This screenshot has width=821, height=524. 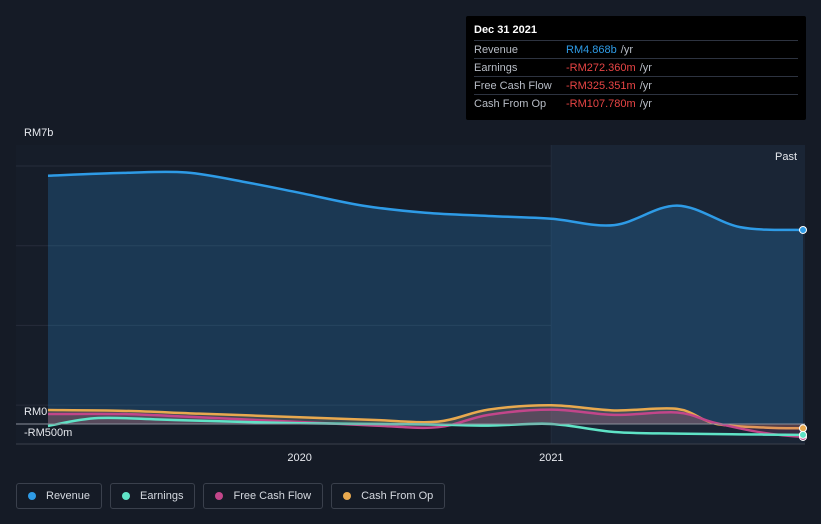 I want to click on tooltip-date: Dec 31 2021, so click(x=505, y=30).